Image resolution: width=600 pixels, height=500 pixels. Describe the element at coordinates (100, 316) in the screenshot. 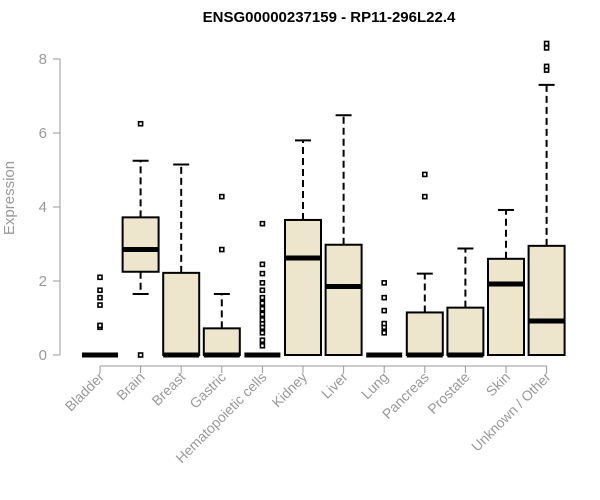

I see `box-group-bladder` at that location.